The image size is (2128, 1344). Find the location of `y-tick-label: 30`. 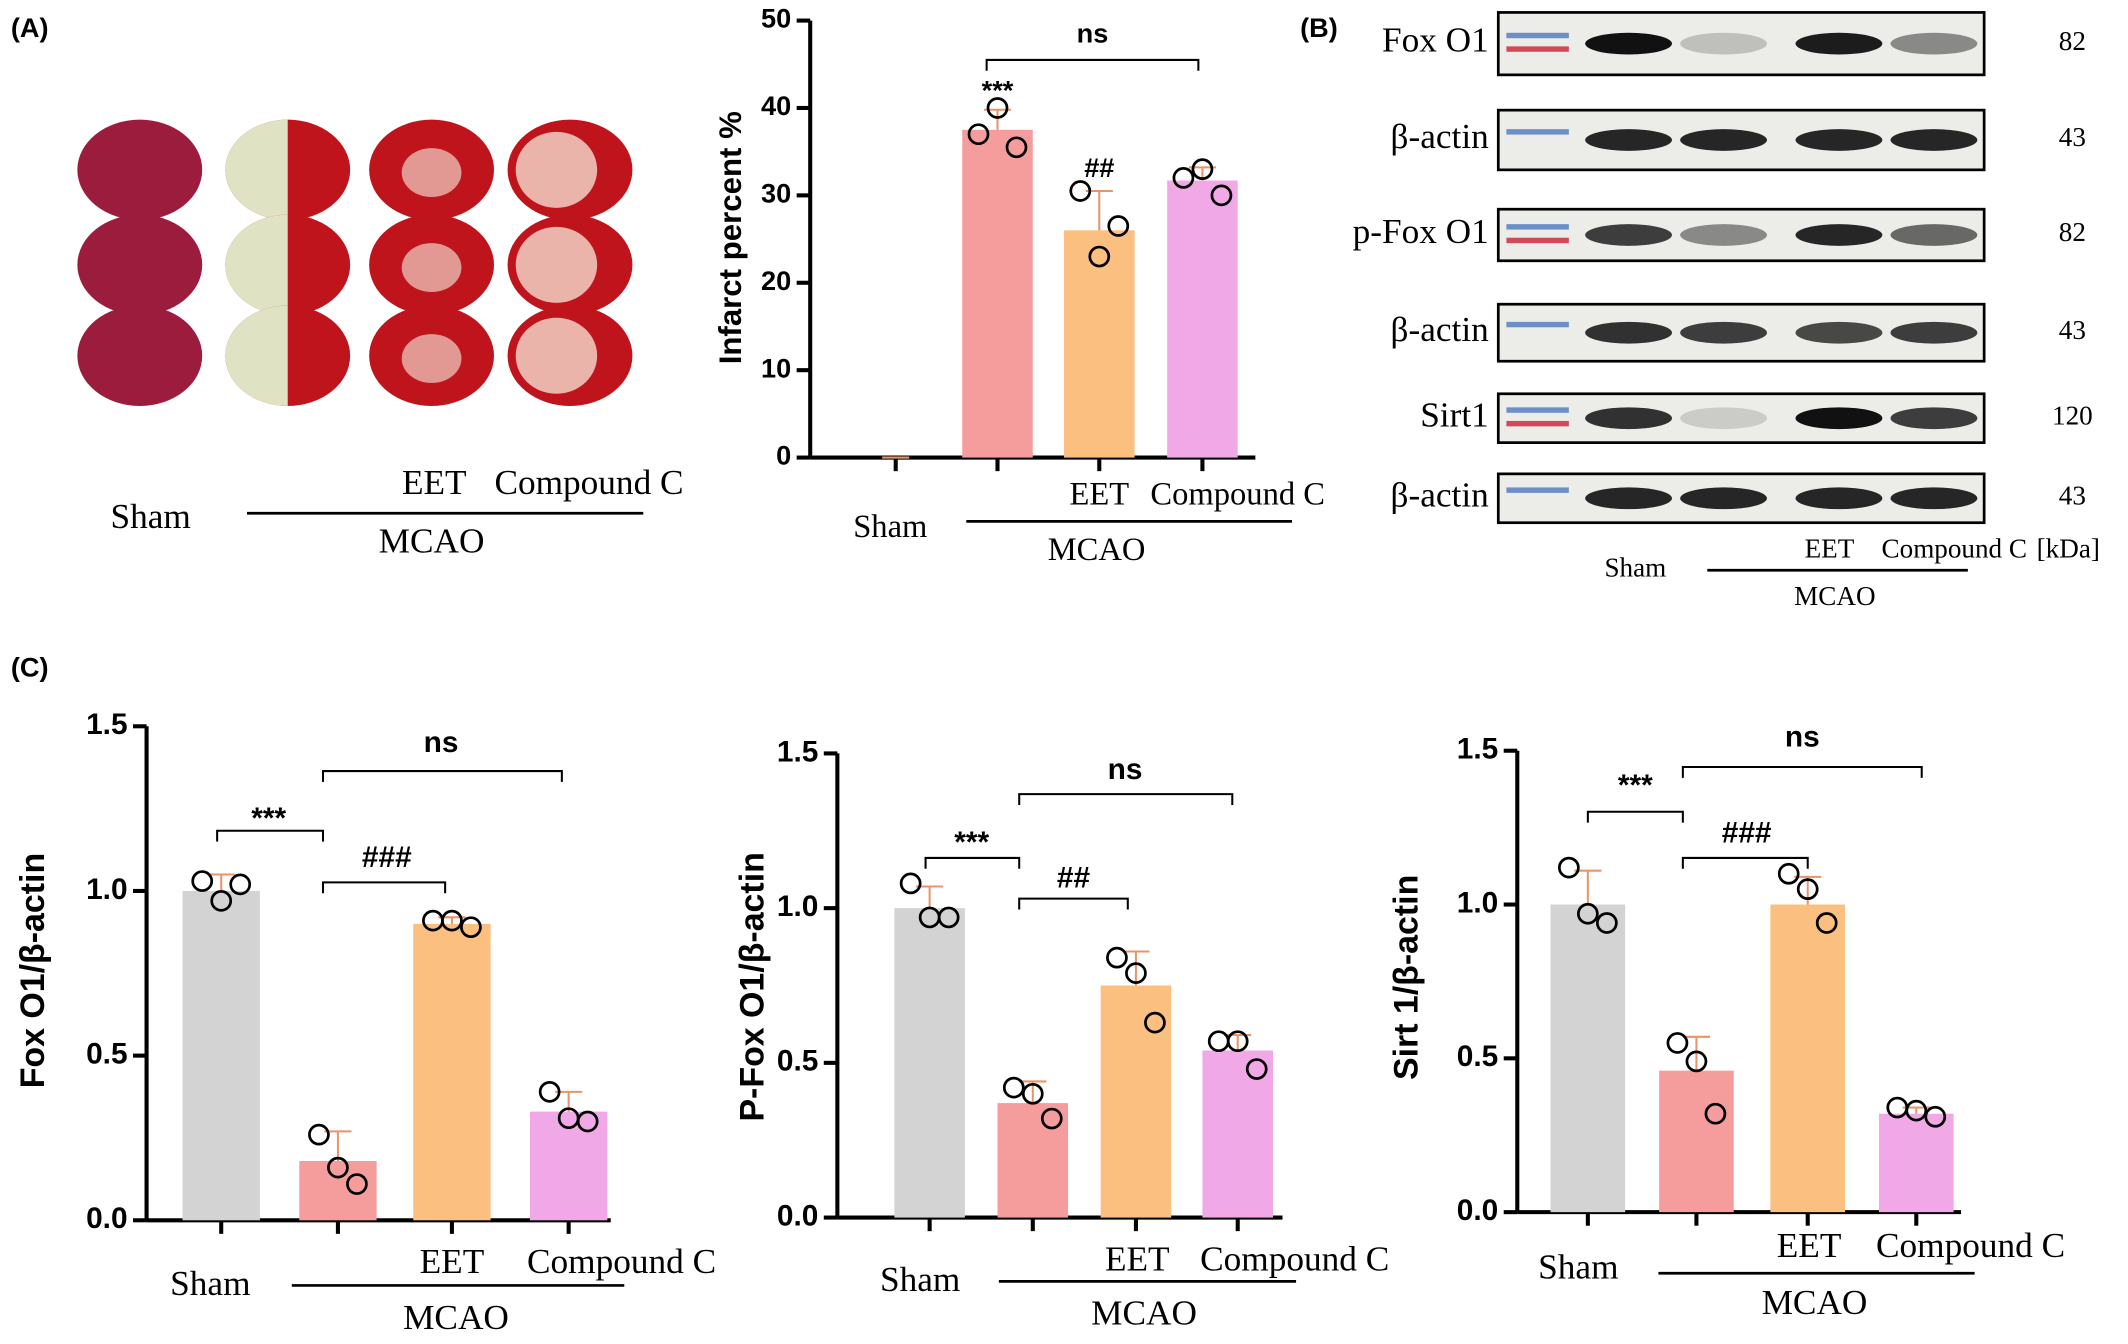

y-tick-label: 30 is located at coordinates (776, 193).